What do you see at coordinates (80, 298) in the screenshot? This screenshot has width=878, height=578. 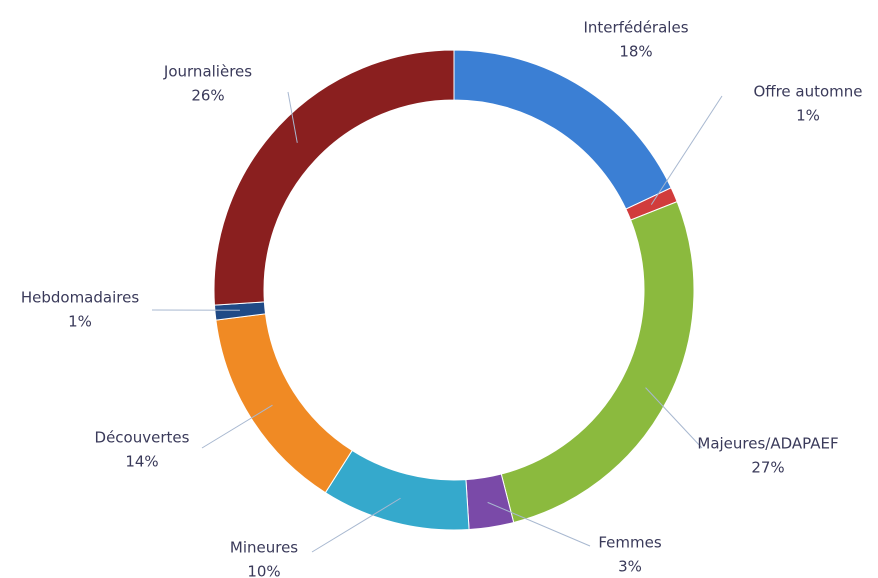 I see `slice-label: Hebdomadaires` at bounding box center [80, 298].